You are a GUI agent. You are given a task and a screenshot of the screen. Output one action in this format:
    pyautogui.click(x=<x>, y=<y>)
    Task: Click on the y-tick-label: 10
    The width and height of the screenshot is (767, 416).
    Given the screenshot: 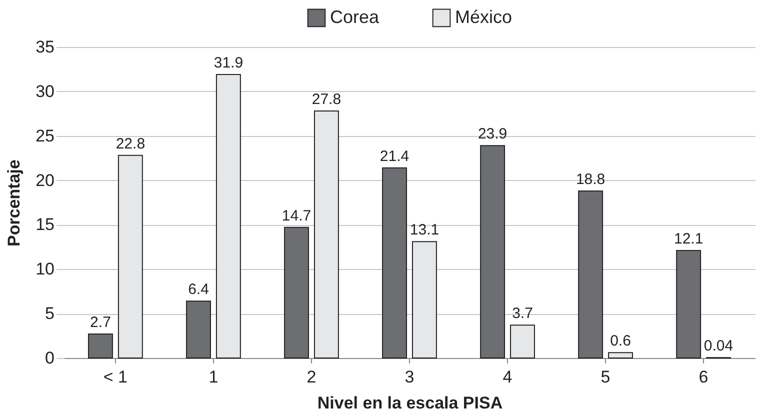 What is the action you would take?
    pyautogui.click(x=45, y=269)
    